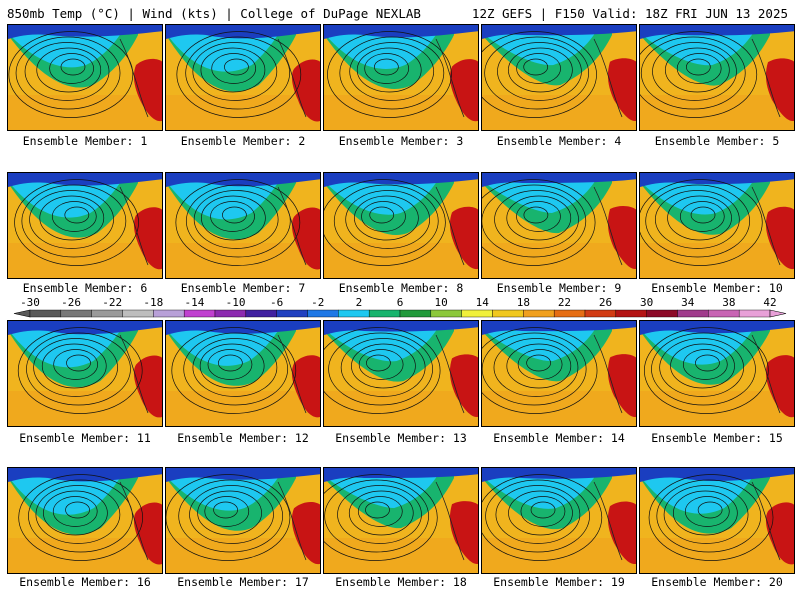 This screenshot has height=600, width=800. I want to click on colorbar-tick-label: 2, so click(359, 302).